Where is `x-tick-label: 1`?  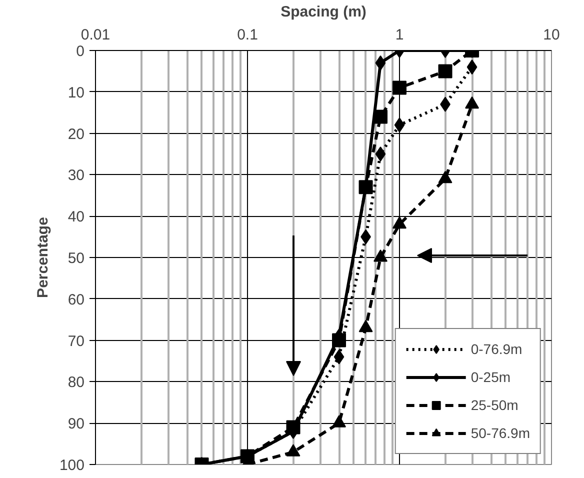
x-tick-label: 1 is located at coordinates (399, 35).